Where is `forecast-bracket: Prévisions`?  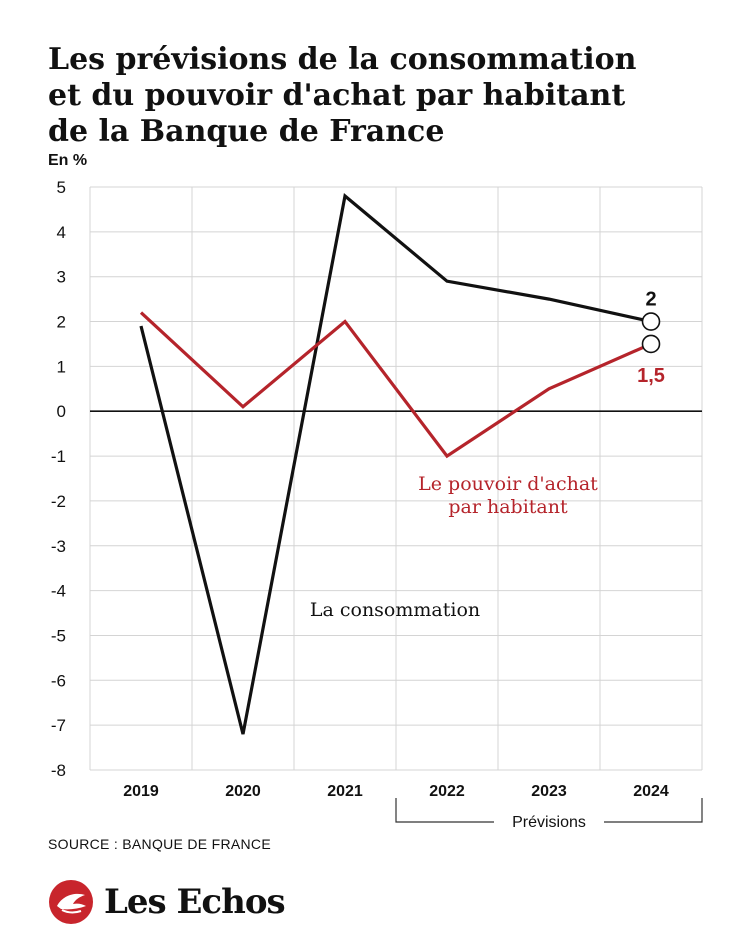
forecast-bracket: Prévisions is located at coordinates (549, 814).